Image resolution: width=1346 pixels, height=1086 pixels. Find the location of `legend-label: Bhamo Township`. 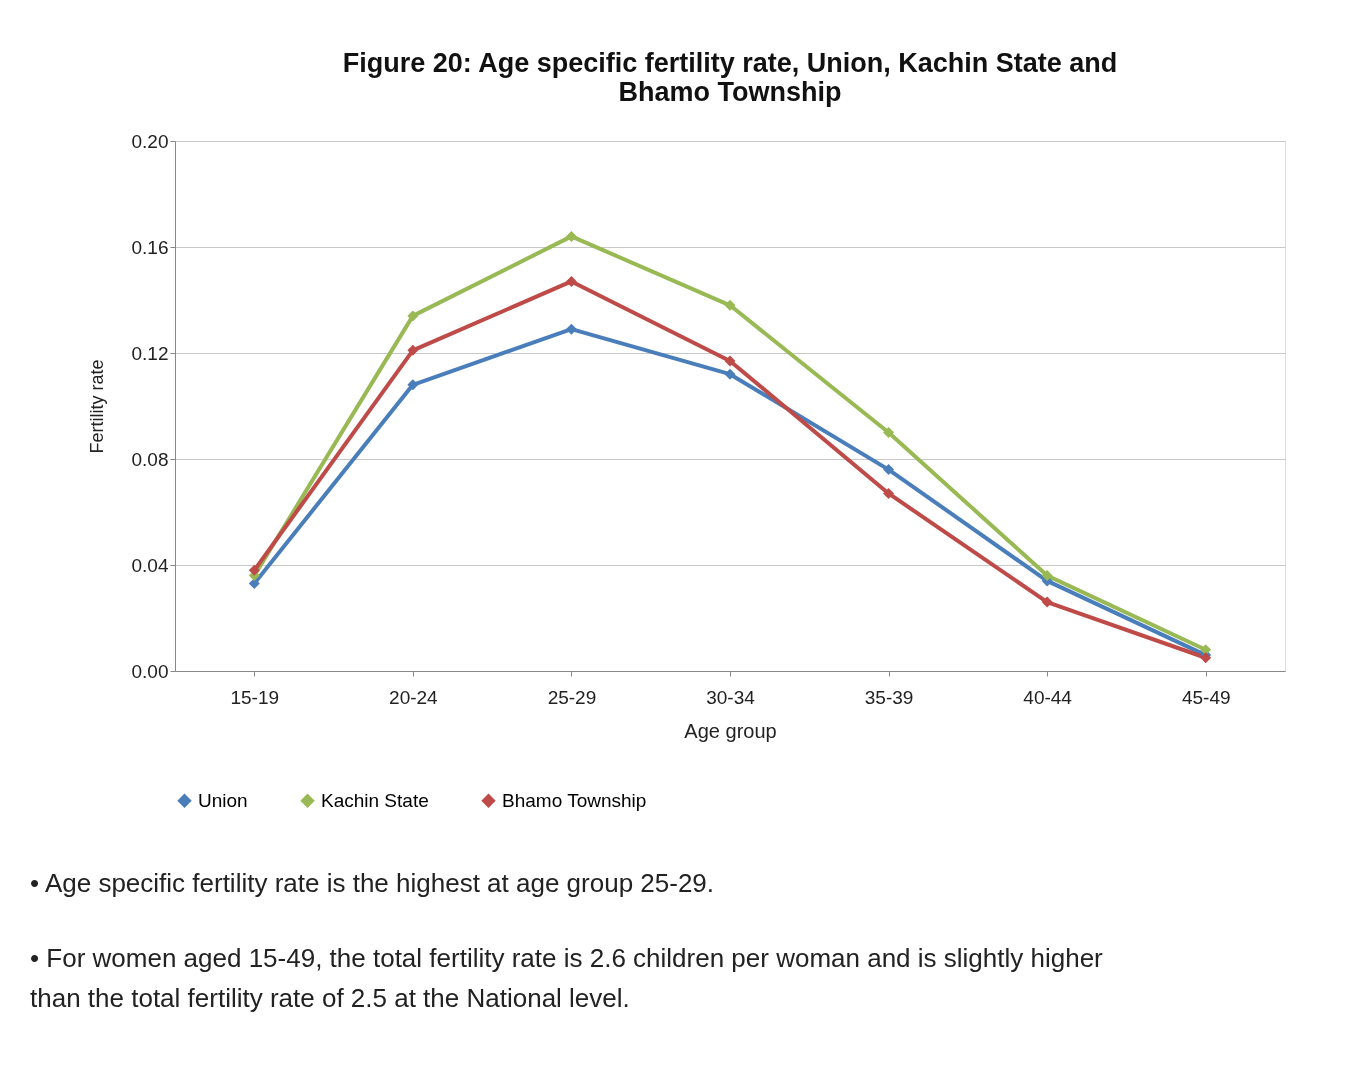

legend-label: Bhamo Township is located at coordinates (574, 800).